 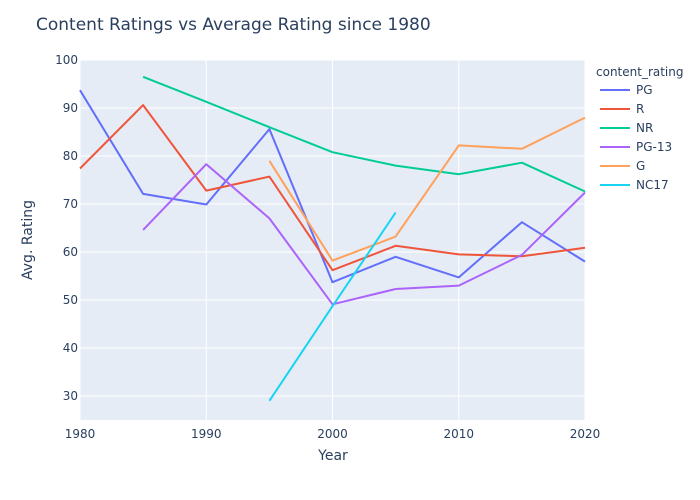 What do you see at coordinates (66, 60) in the screenshot?
I see `y-tick-label: 100` at bounding box center [66, 60].